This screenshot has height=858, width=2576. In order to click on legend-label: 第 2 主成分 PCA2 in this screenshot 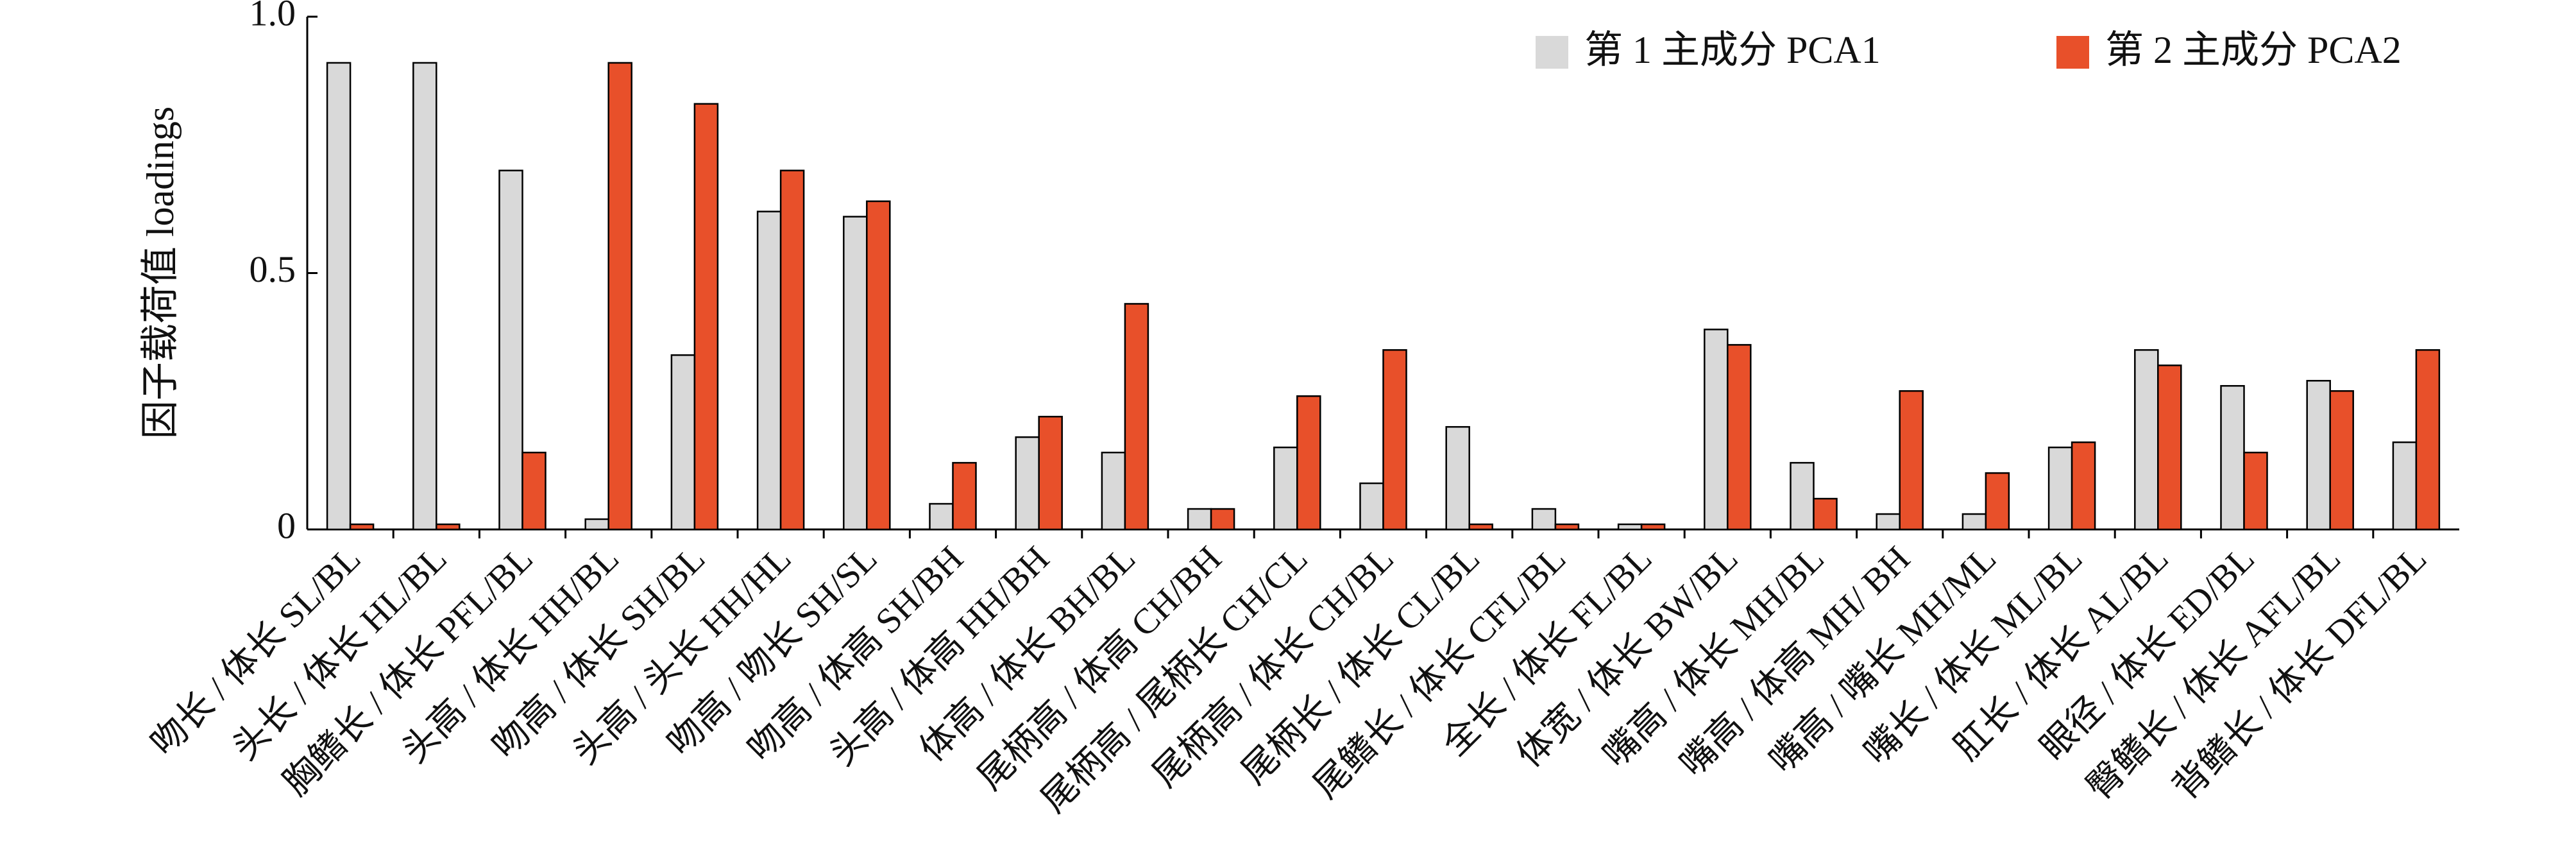, I will do `click(2253, 50)`.